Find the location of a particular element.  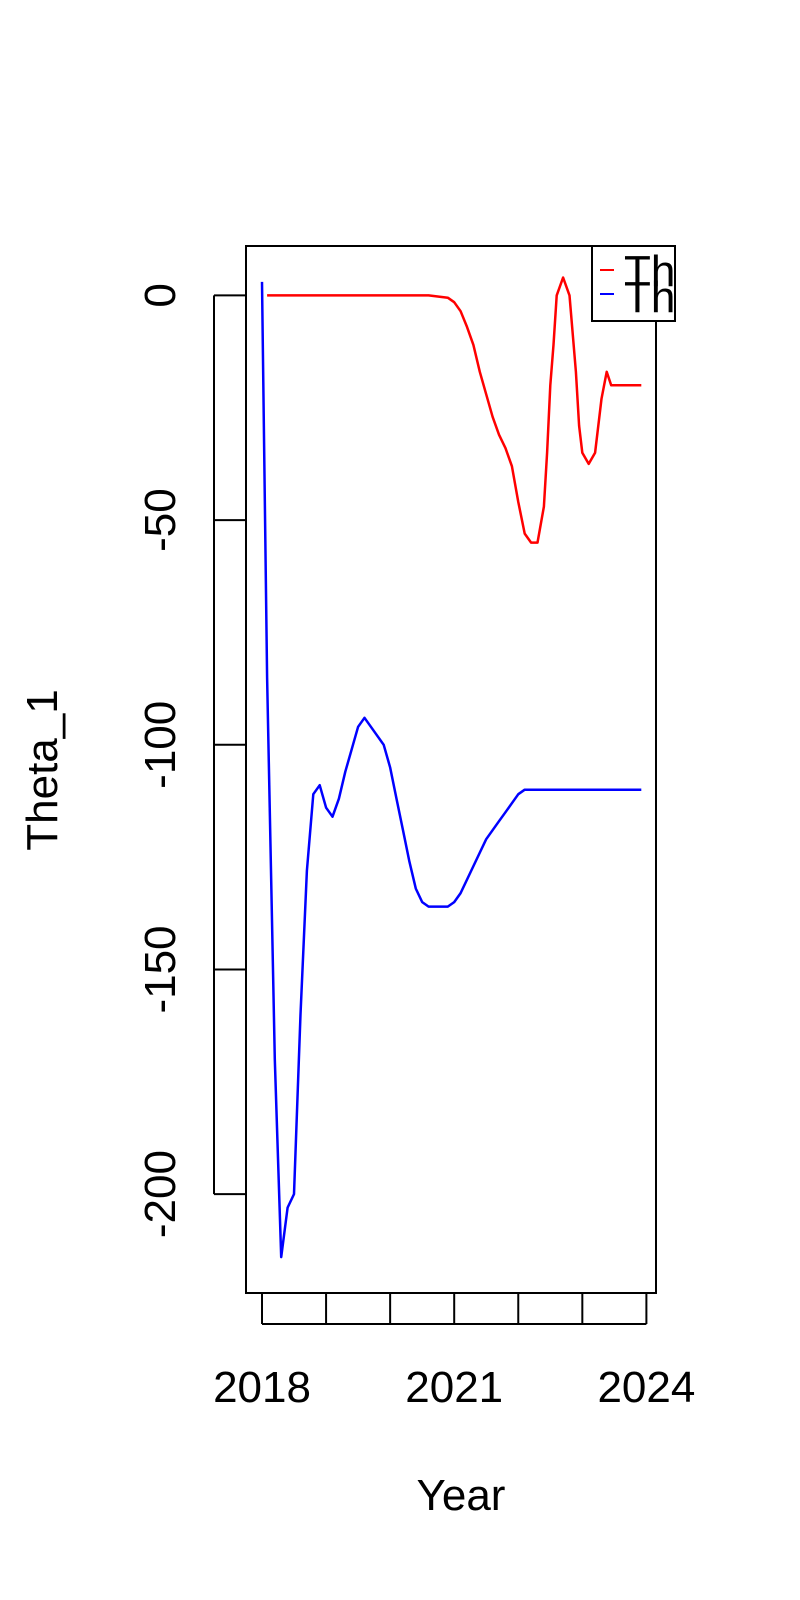

legend-box is located at coordinates (633, 283).